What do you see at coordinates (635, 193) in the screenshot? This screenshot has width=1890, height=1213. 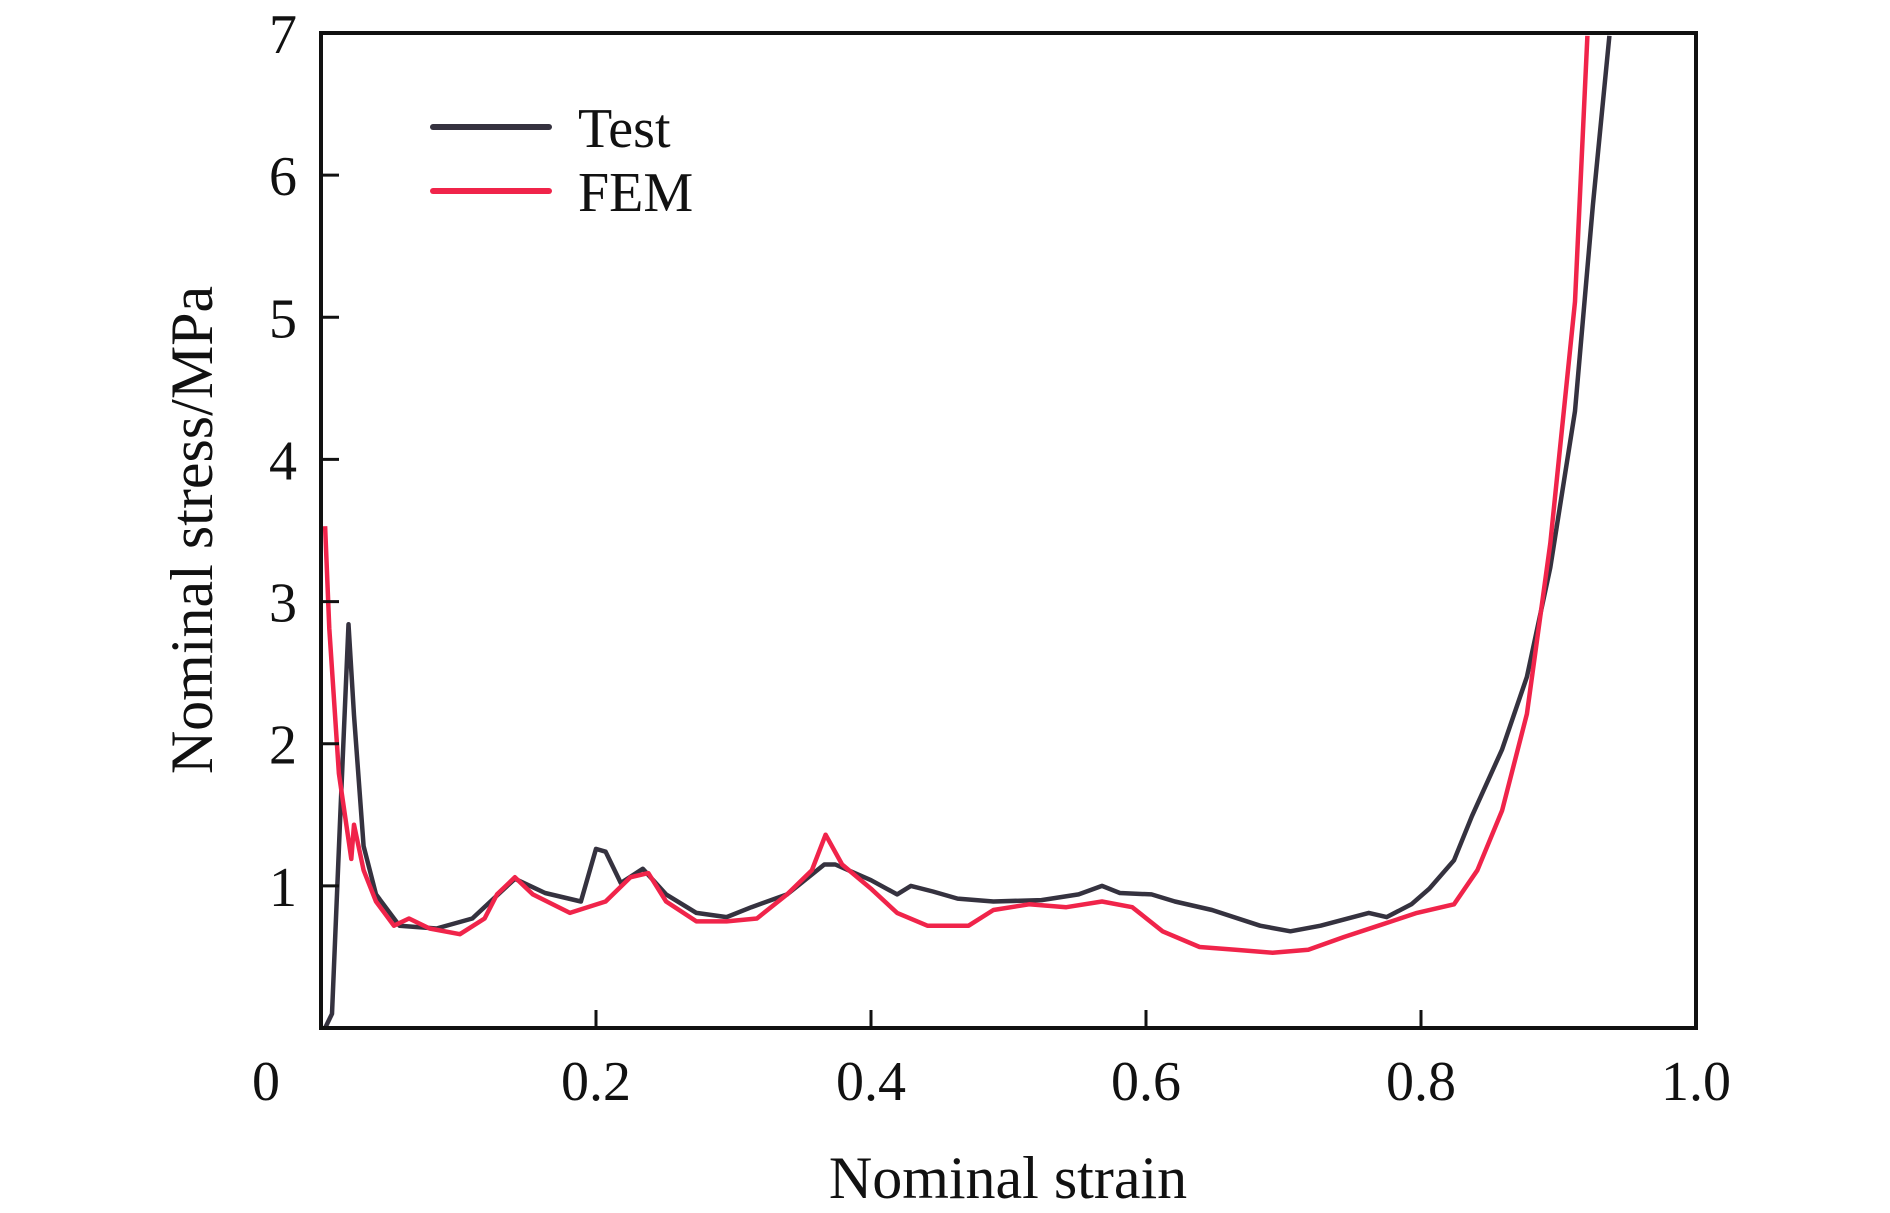 I see `legend-label-fem: FEM` at bounding box center [635, 193].